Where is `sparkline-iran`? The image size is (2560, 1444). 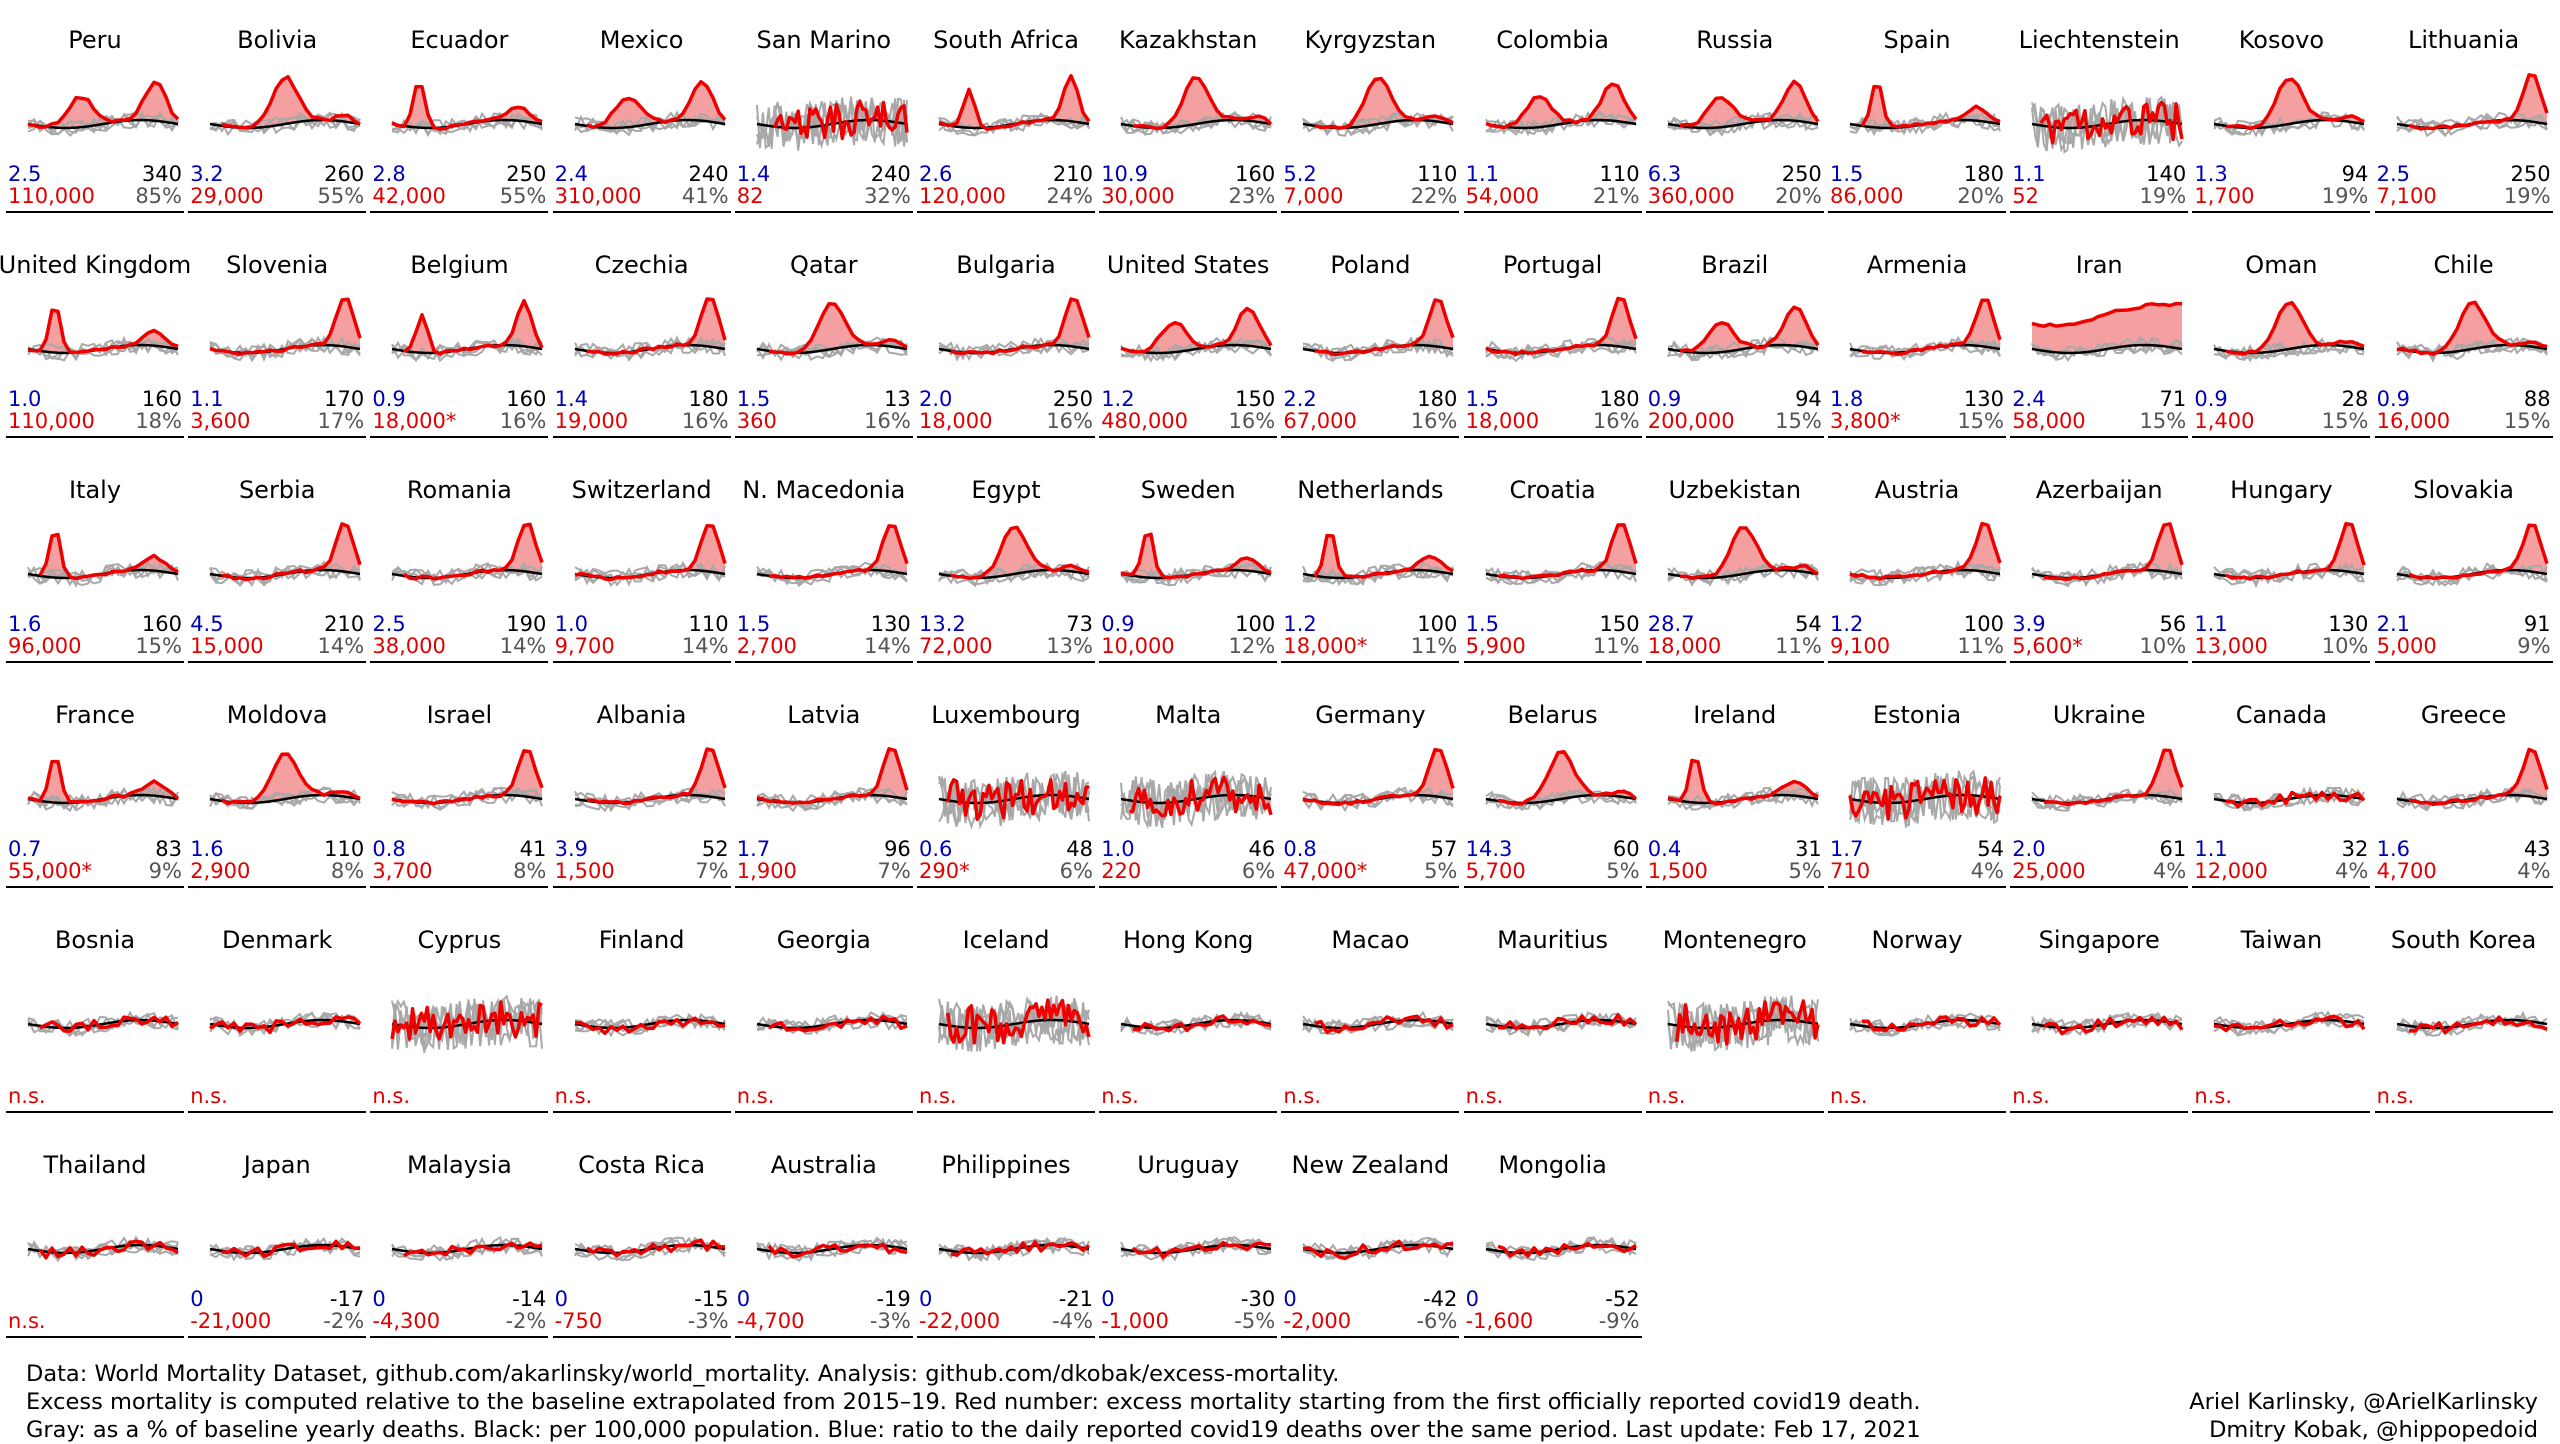
sparkline-iran is located at coordinates (2107, 331).